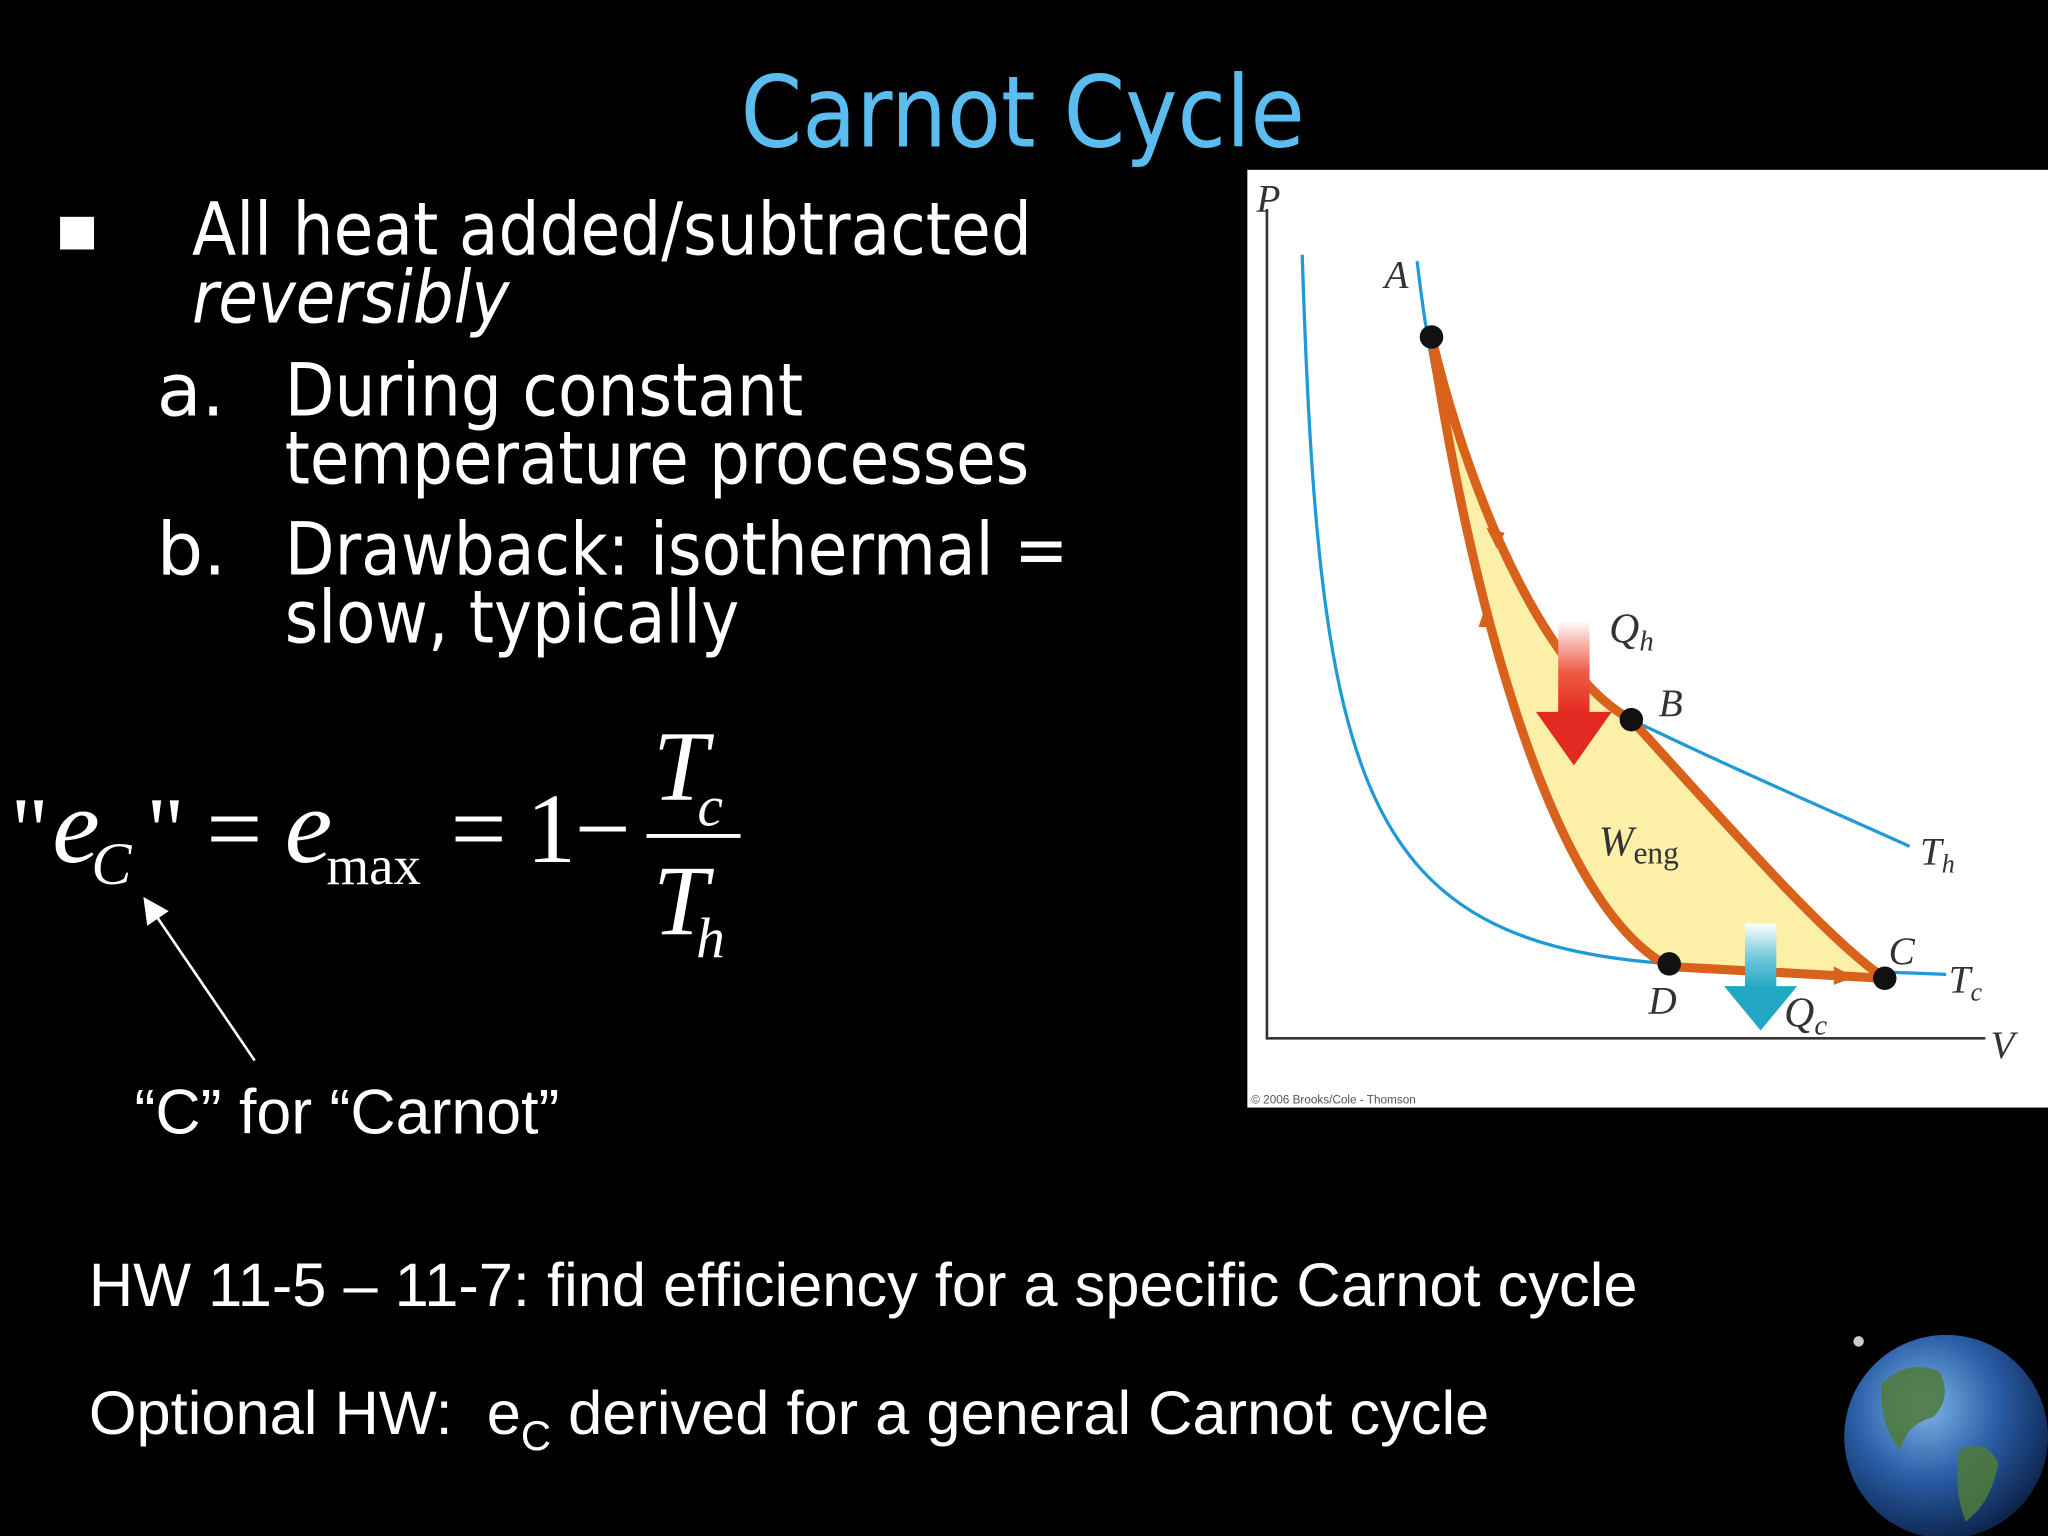 The image size is (2048, 1536). What do you see at coordinates (1574, 667) in the screenshot?
I see `heat-in-arrow` at bounding box center [1574, 667].